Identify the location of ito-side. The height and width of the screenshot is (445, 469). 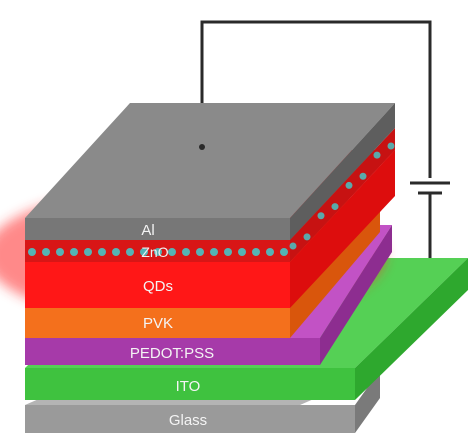
(411, 329).